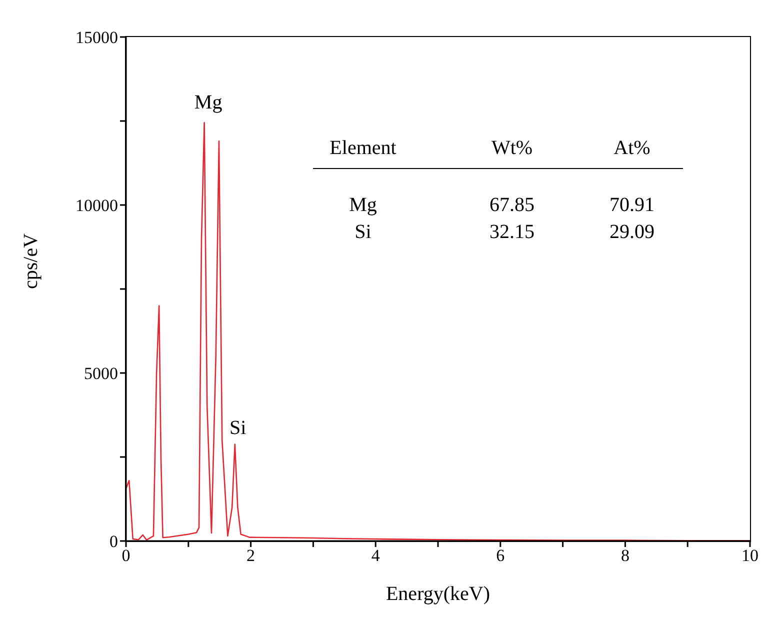 This screenshot has width=769, height=633. I want to click on y-tick-label: 10000, so click(97, 206).